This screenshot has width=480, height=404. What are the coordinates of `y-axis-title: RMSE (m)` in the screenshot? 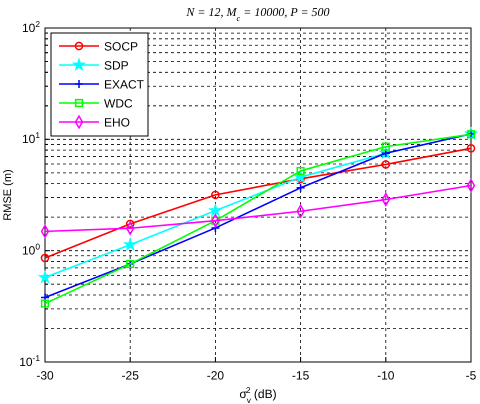 It's located at (8, 195).